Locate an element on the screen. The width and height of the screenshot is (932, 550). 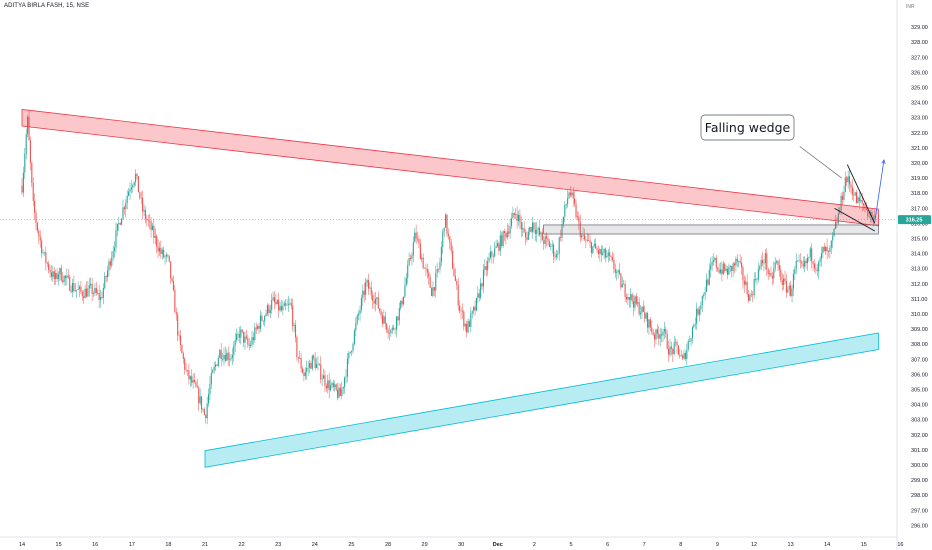
y-tick-label: 329.00 is located at coordinates (919, 28).